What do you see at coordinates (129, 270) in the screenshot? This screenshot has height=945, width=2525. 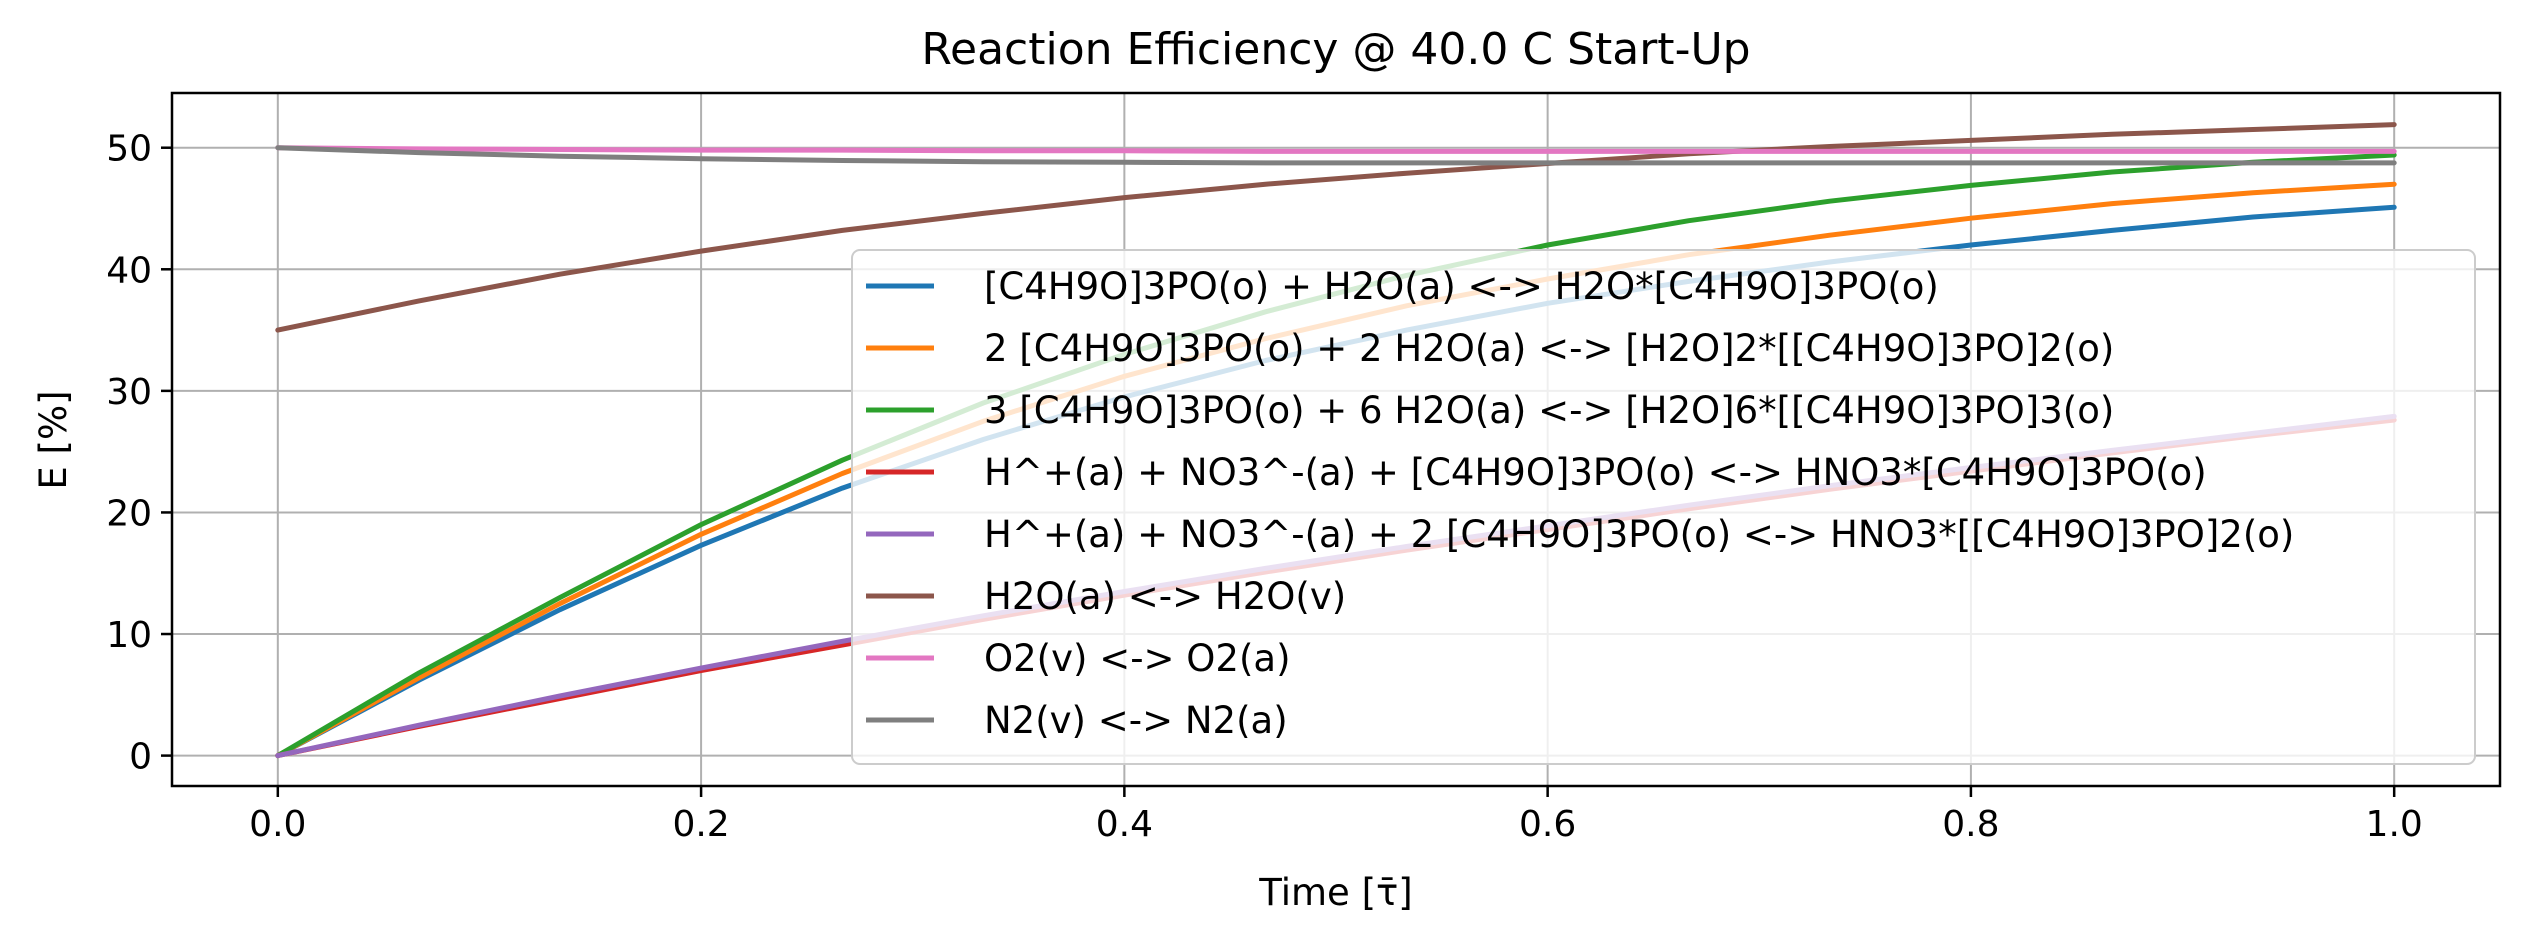 I see `y-tick-label: 40` at bounding box center [129, 270].